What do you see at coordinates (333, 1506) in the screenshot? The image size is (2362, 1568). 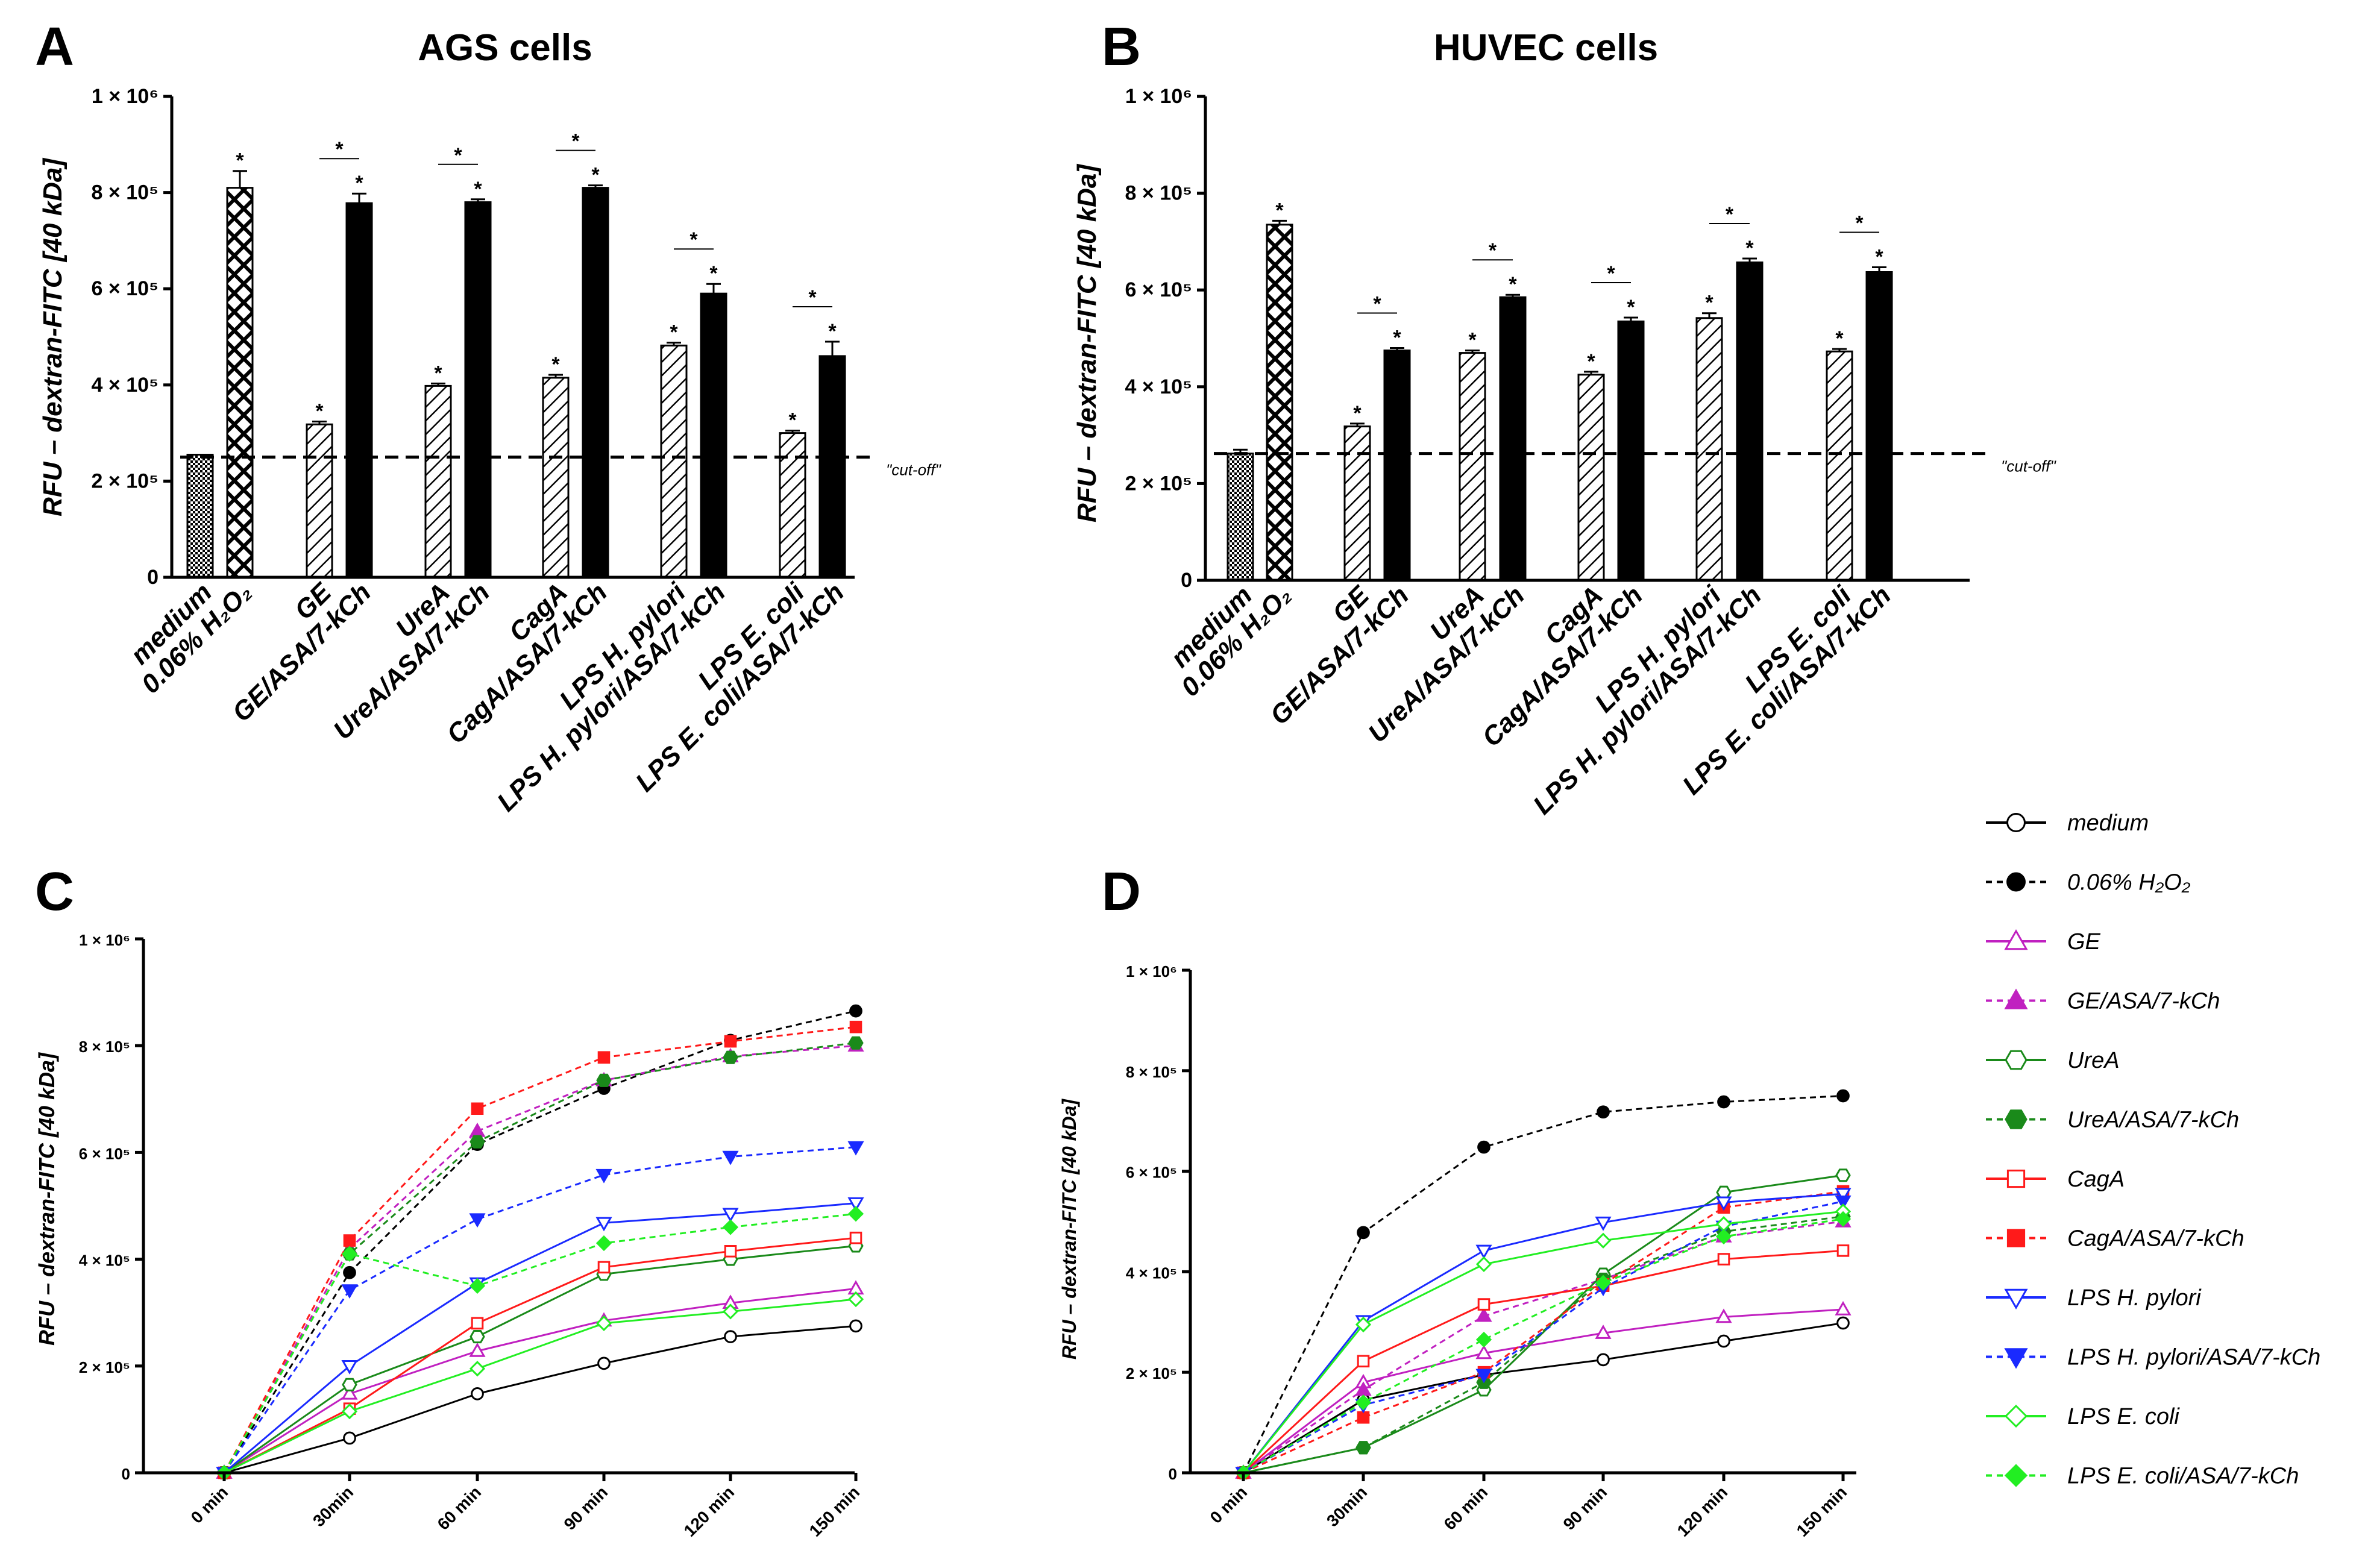 I see `x-tick-label: 30min` at bounding box center [333, 1506].